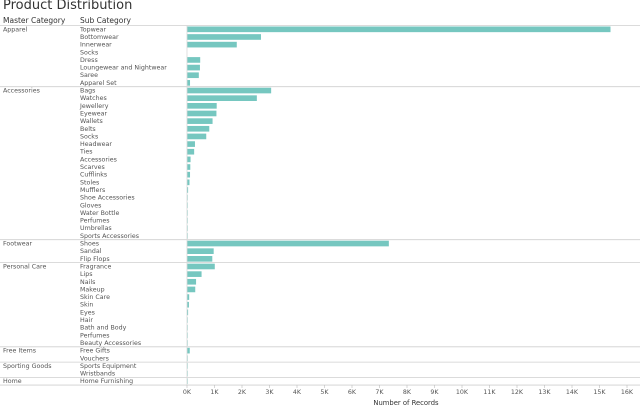 The image size is (640, 408). What do you see at coordinates (87, 312) in the screenshot?
I see `sub-category-label: Eyes` at bounding box center [87, 312].